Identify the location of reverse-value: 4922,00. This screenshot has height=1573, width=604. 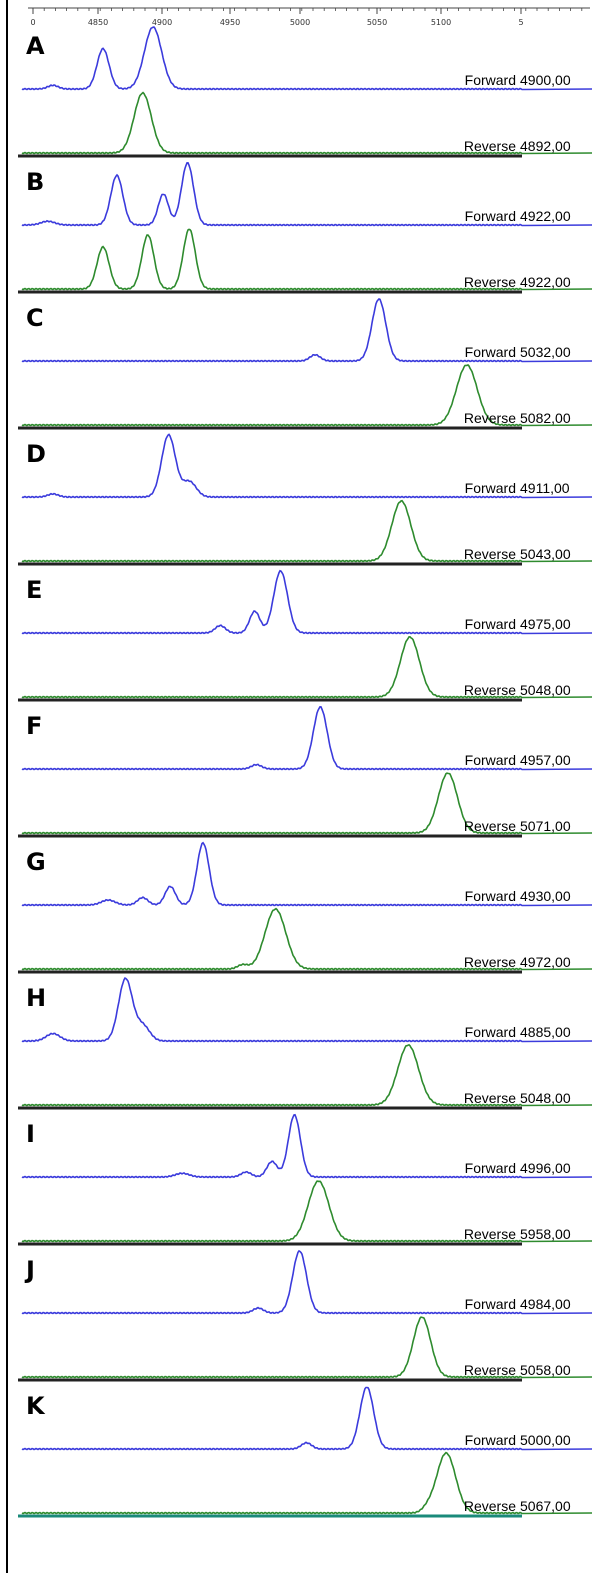
(545, 282).